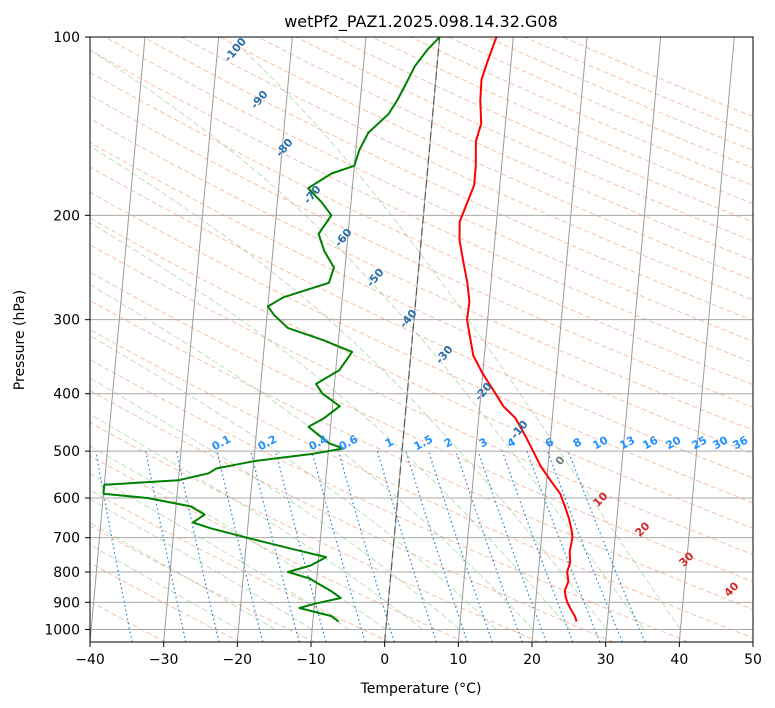 This screenshot has width=775, height=708. Describe the element at coordinates (164, 660) in the screenshot. I see `x-tick-label: −30` at that location.